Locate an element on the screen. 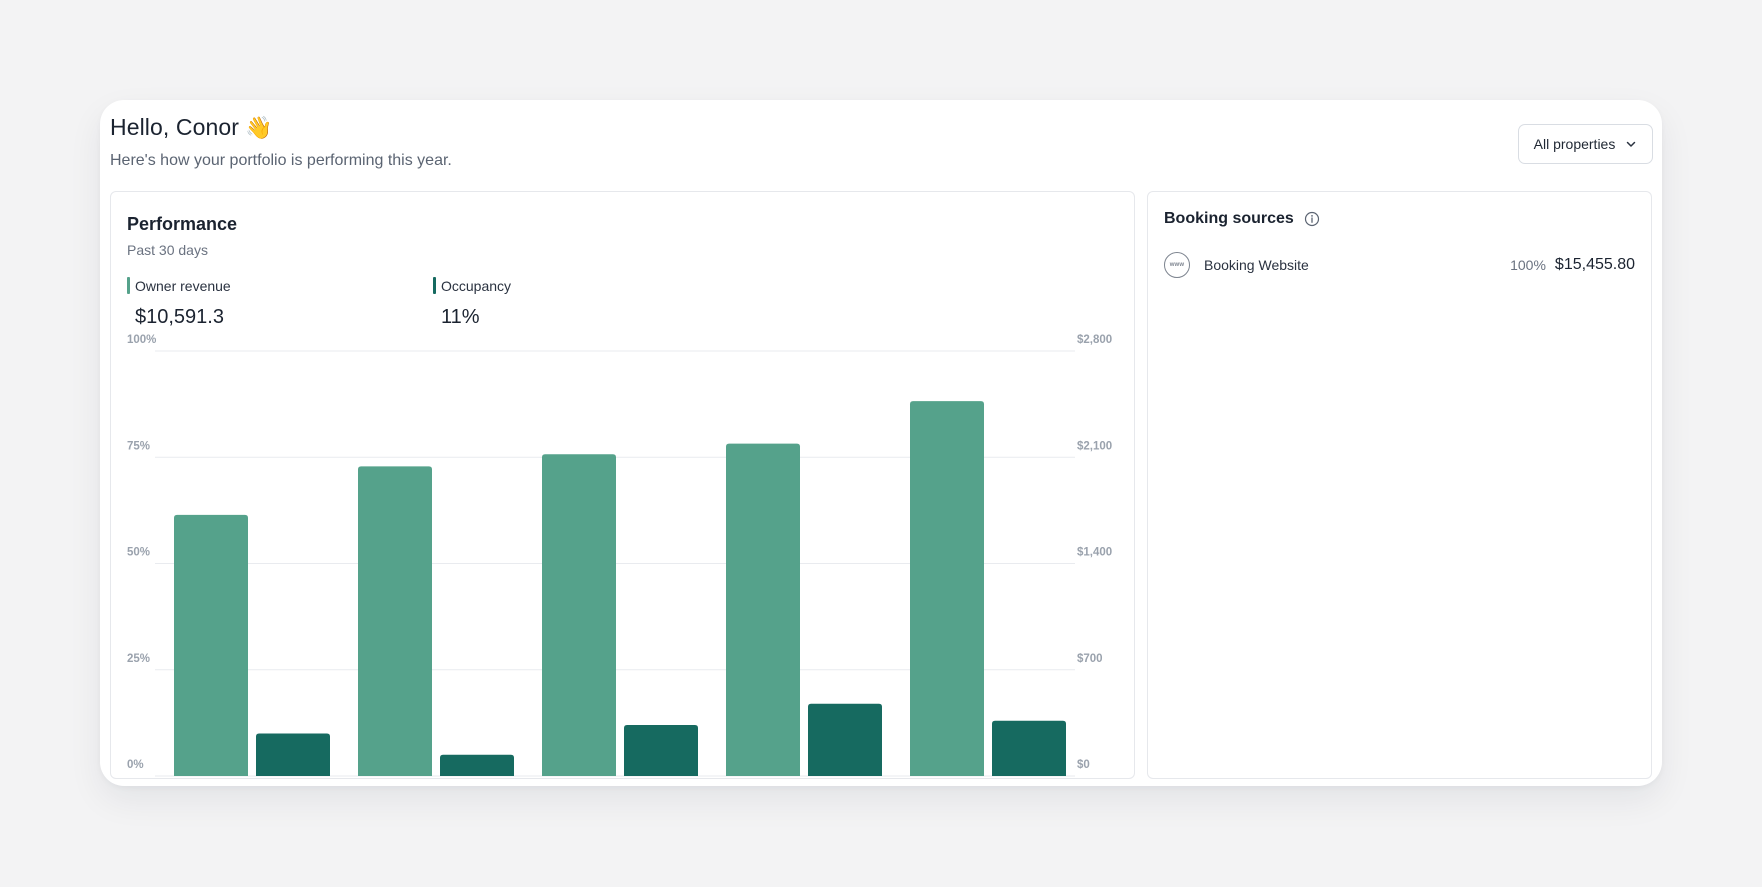  left-axis-tick-label: 25% is located at coordinates (138, 659).